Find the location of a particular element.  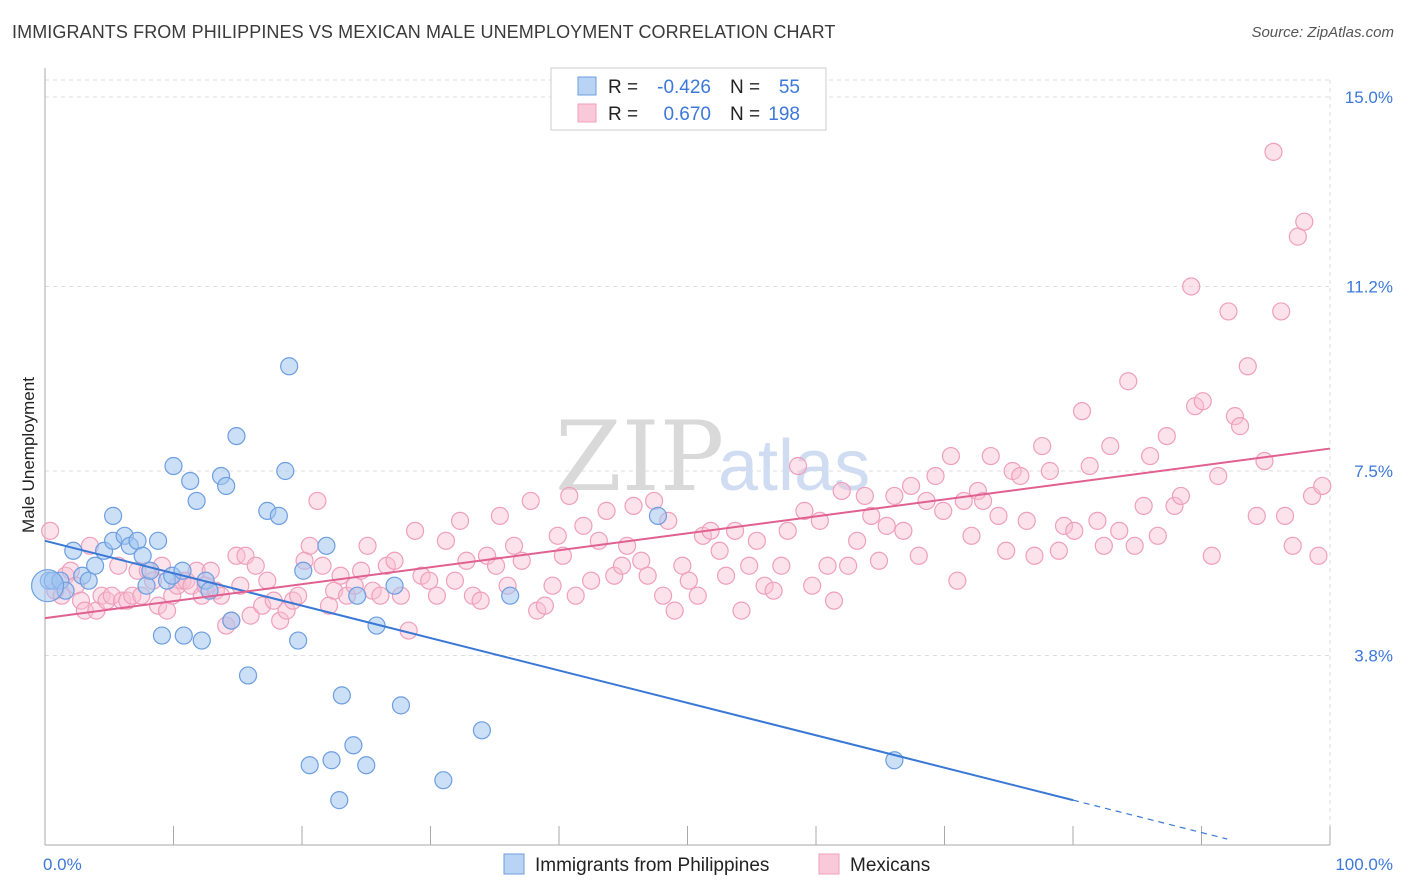

legend-label-philippines: Immigrants from Philippines is located at coordinates (652, 865).